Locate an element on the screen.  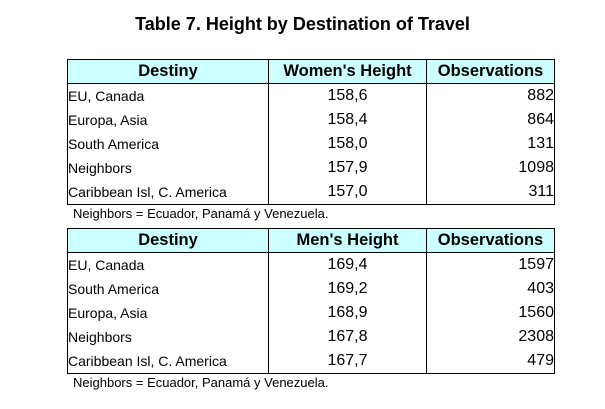
height-cell: 167,7 is located at coordinates (347, 361).